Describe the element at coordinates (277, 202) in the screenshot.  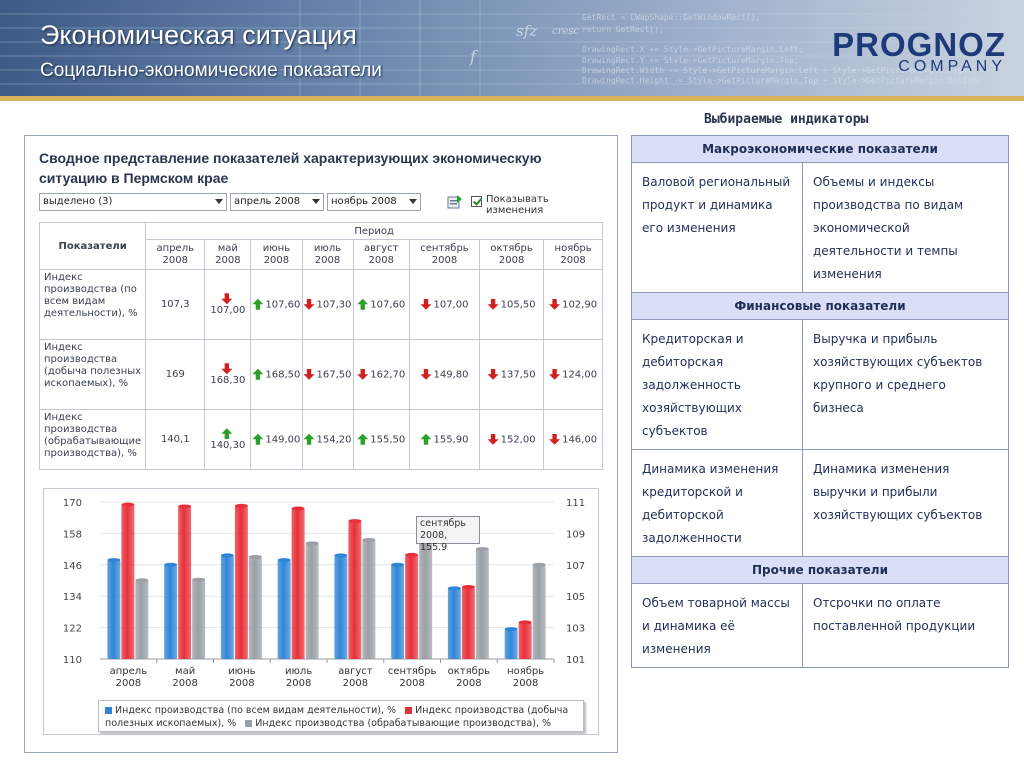
I see `period-from-select: апрель 2008` at that location.